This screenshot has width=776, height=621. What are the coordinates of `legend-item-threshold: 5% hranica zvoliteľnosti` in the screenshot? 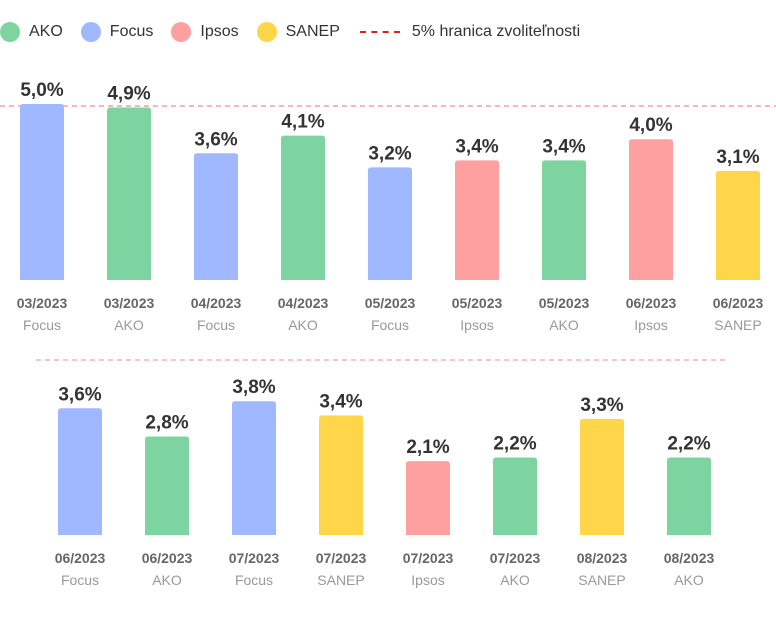 It's located at (469, 32).